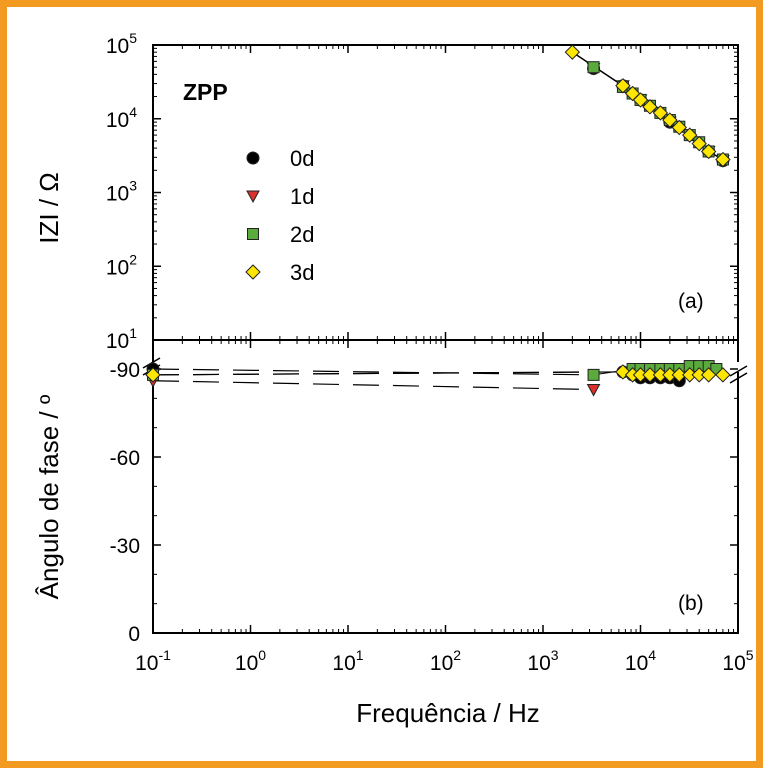  I want to click on phase-dashed-line-3d, so click(387, 373).